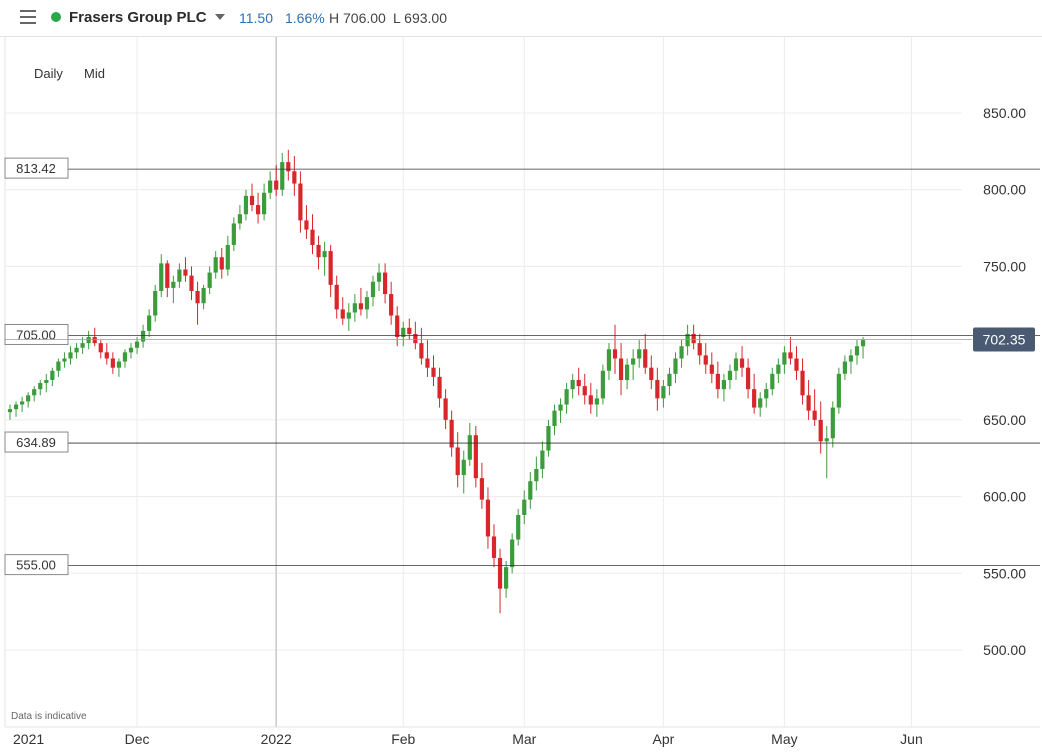 This screenshot has width=1042, height=752. What do you see at coordinates (49, 716) in the screenshot?
I see `disclaimer-text: Data is indicative` at bounding box center [49, 716].